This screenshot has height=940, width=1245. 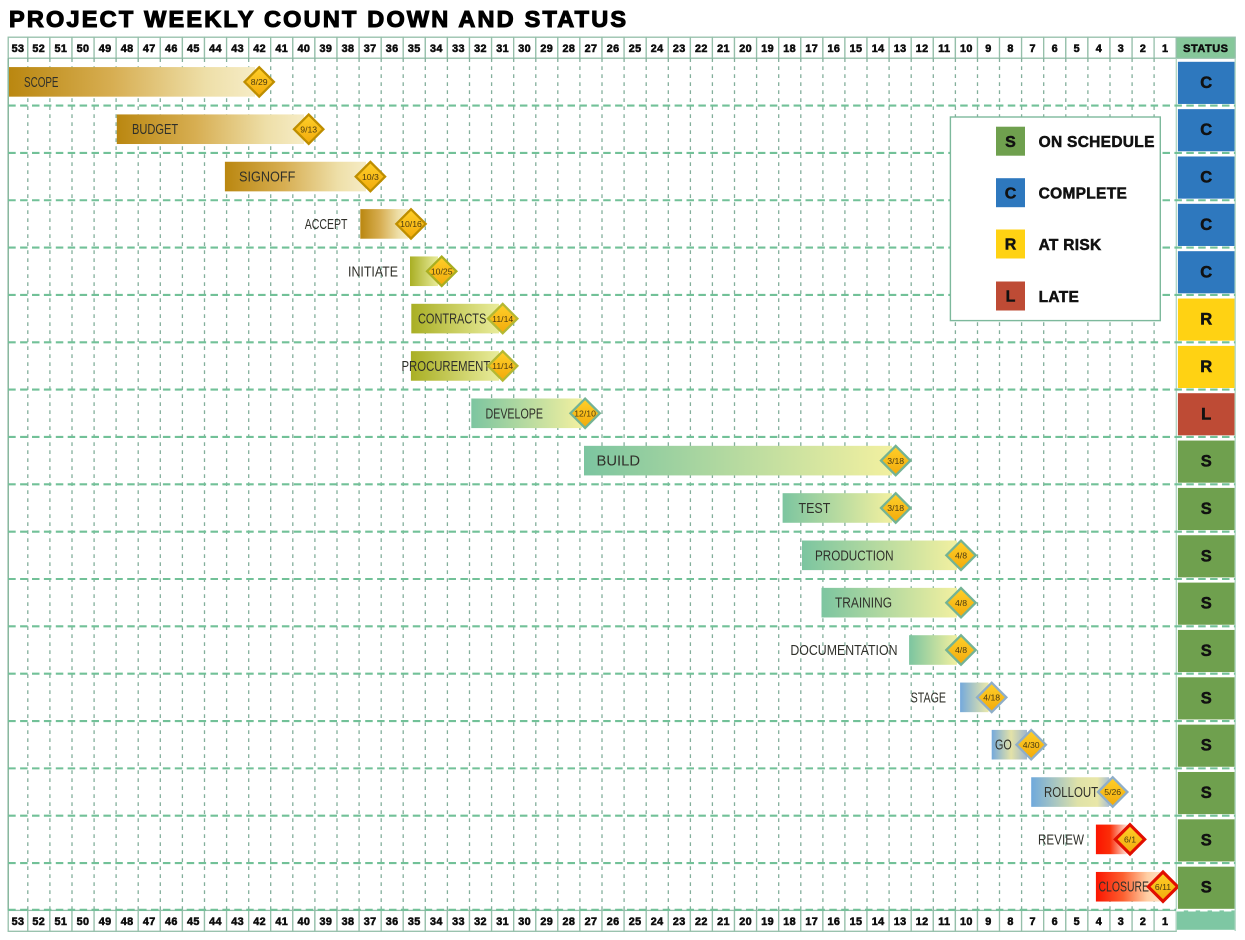 I want to click on svg-text: 6, so click(x=1055, y=49).